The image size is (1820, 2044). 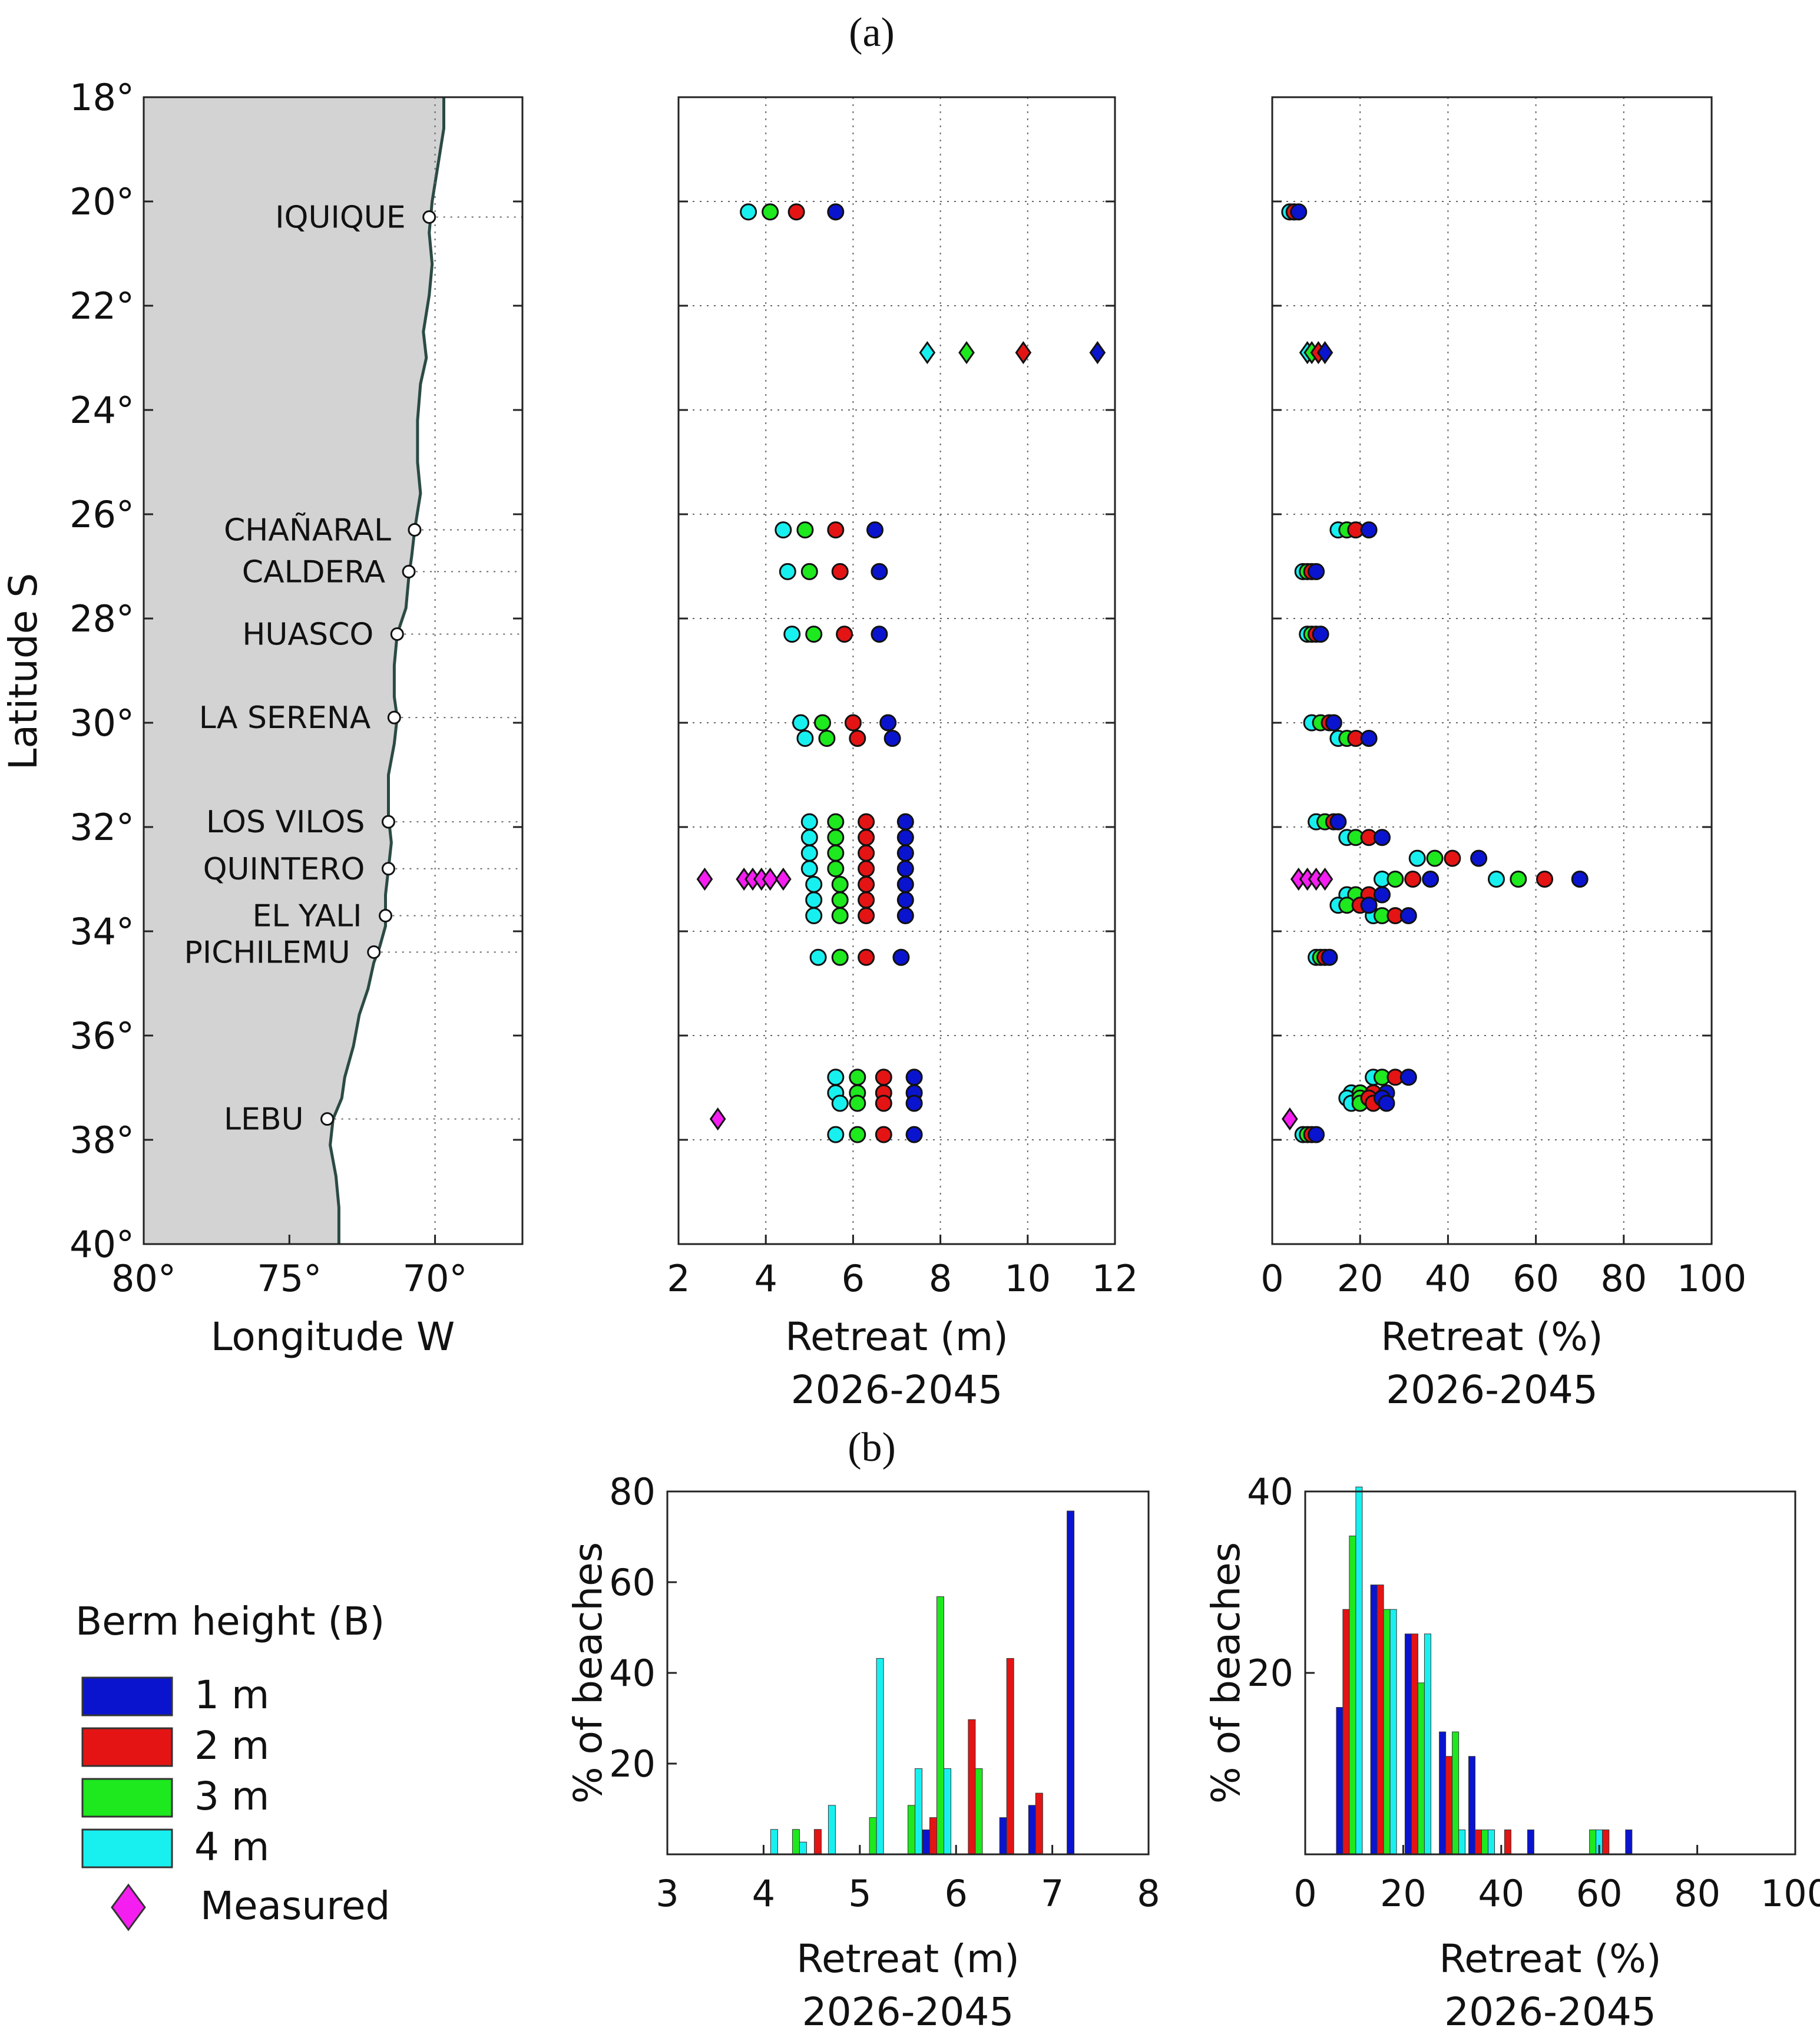 I want to click on scatter-xtick-label: 10, so click(x=1027, y=1278).